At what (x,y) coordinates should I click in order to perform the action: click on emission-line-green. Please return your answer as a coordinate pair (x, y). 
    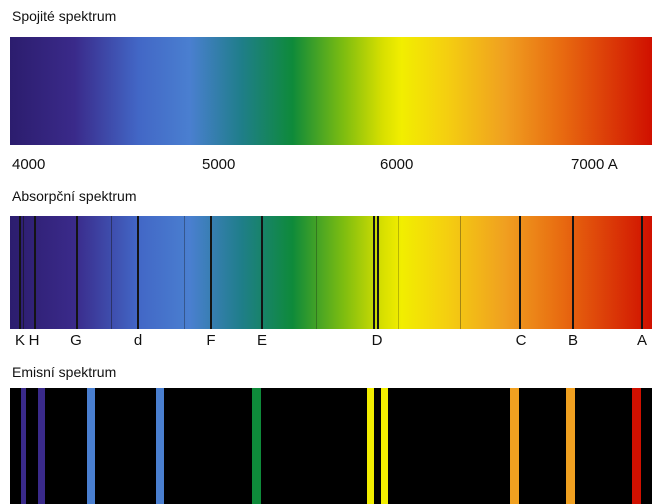
    Looking at the image, I should click on (256, 446).